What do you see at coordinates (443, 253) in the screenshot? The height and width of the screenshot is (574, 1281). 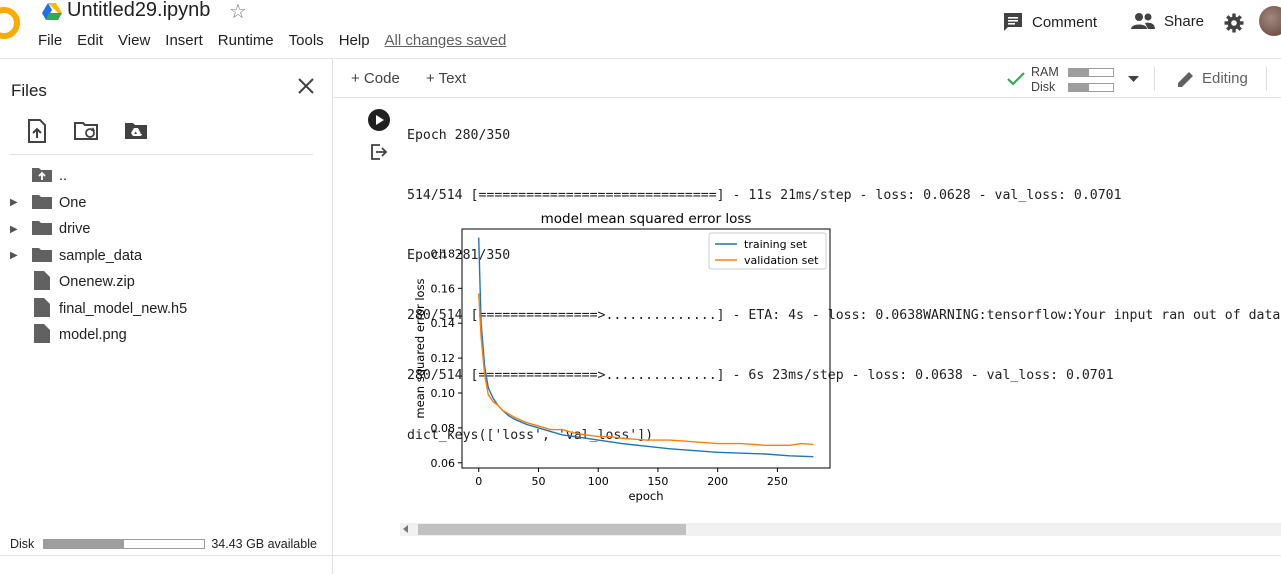 I see `y-tick-label: 0.18` at bounding box center [443, 253].